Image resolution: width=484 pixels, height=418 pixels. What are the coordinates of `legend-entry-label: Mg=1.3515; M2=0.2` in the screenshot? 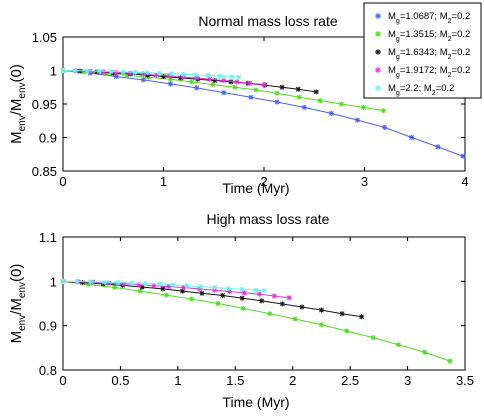 It's located at (429, 36).